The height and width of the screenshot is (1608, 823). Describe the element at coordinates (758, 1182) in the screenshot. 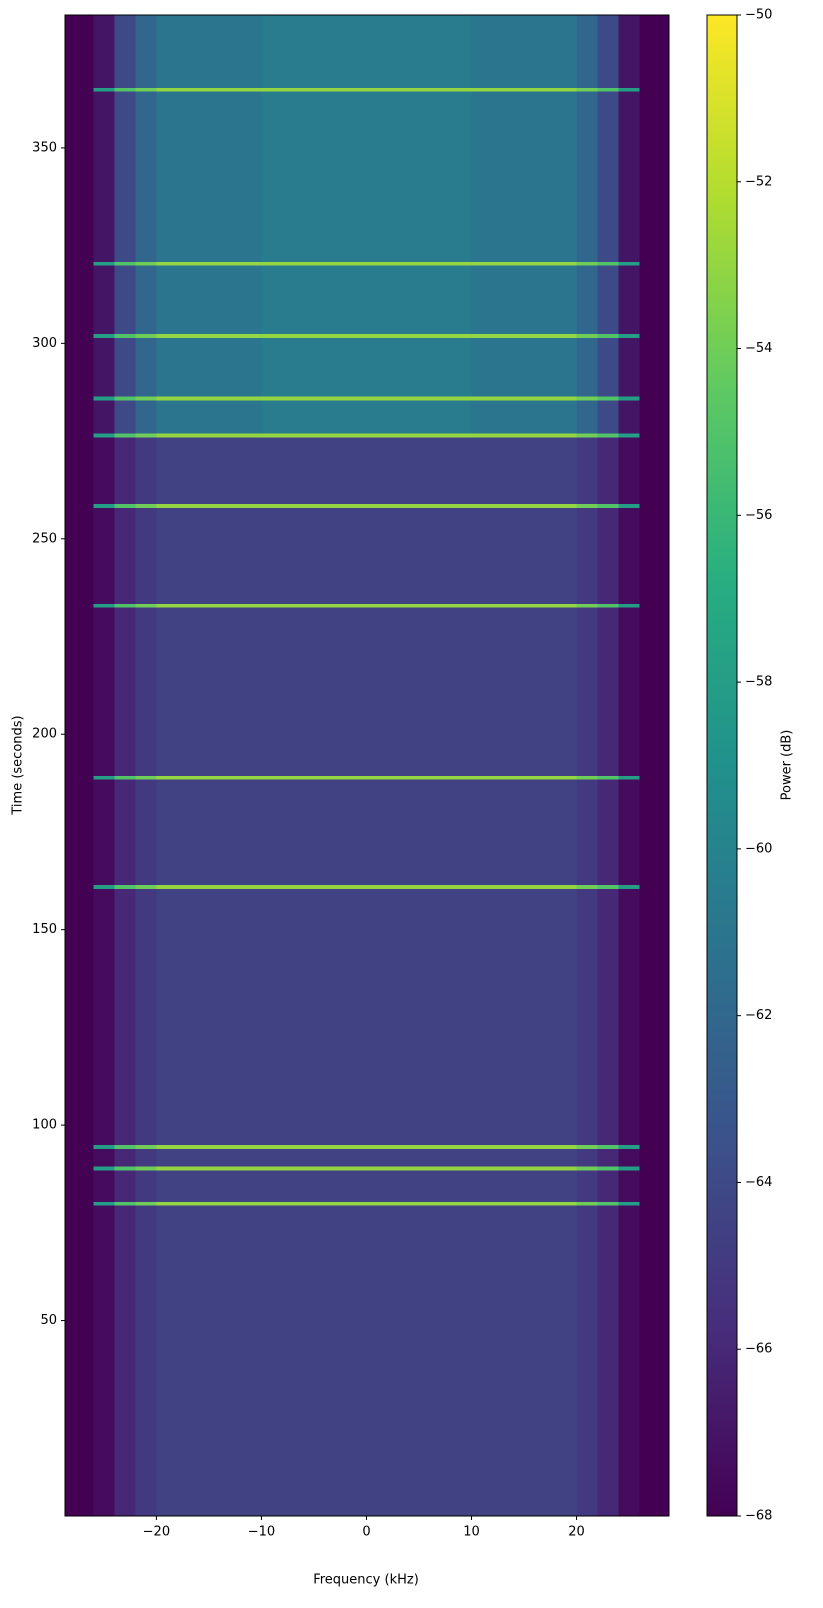

I see `colorbar-tick-label: −64` at that location.